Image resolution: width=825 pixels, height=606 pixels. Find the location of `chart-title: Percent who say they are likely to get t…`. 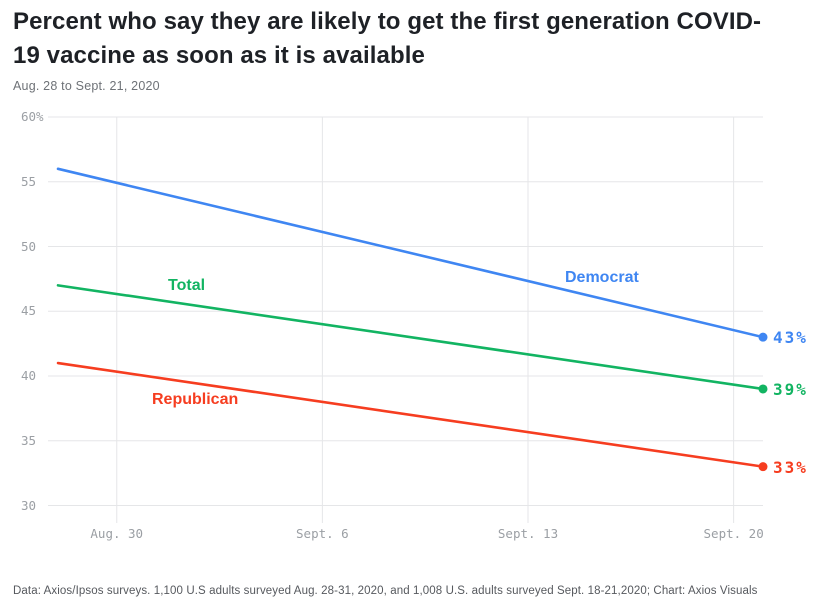

chart-title: Percent who say they are likely to get t… is located at coordinates (387, 38).